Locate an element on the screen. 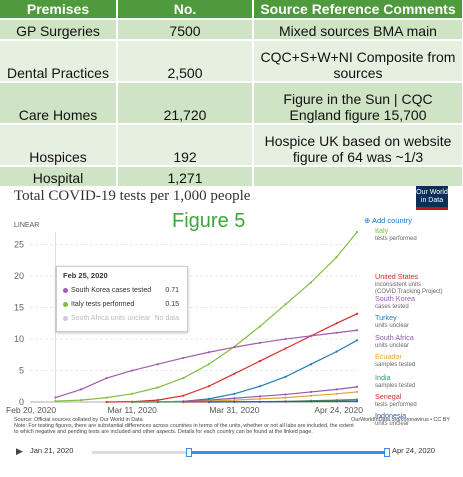 This screenshot has height=477, width=463. tooltip-row: South Korea cases tested 0.71 is located at coordinates (123, 292).